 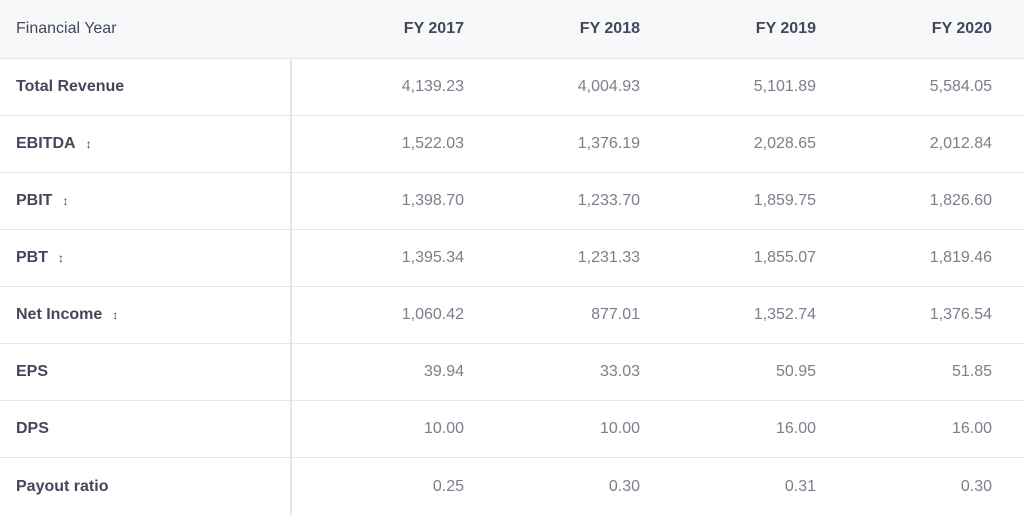 What do you see at coordinates (795, 371) in the screenshot?
I see `table-cell: 50.95` at bounding box center [795, 371].